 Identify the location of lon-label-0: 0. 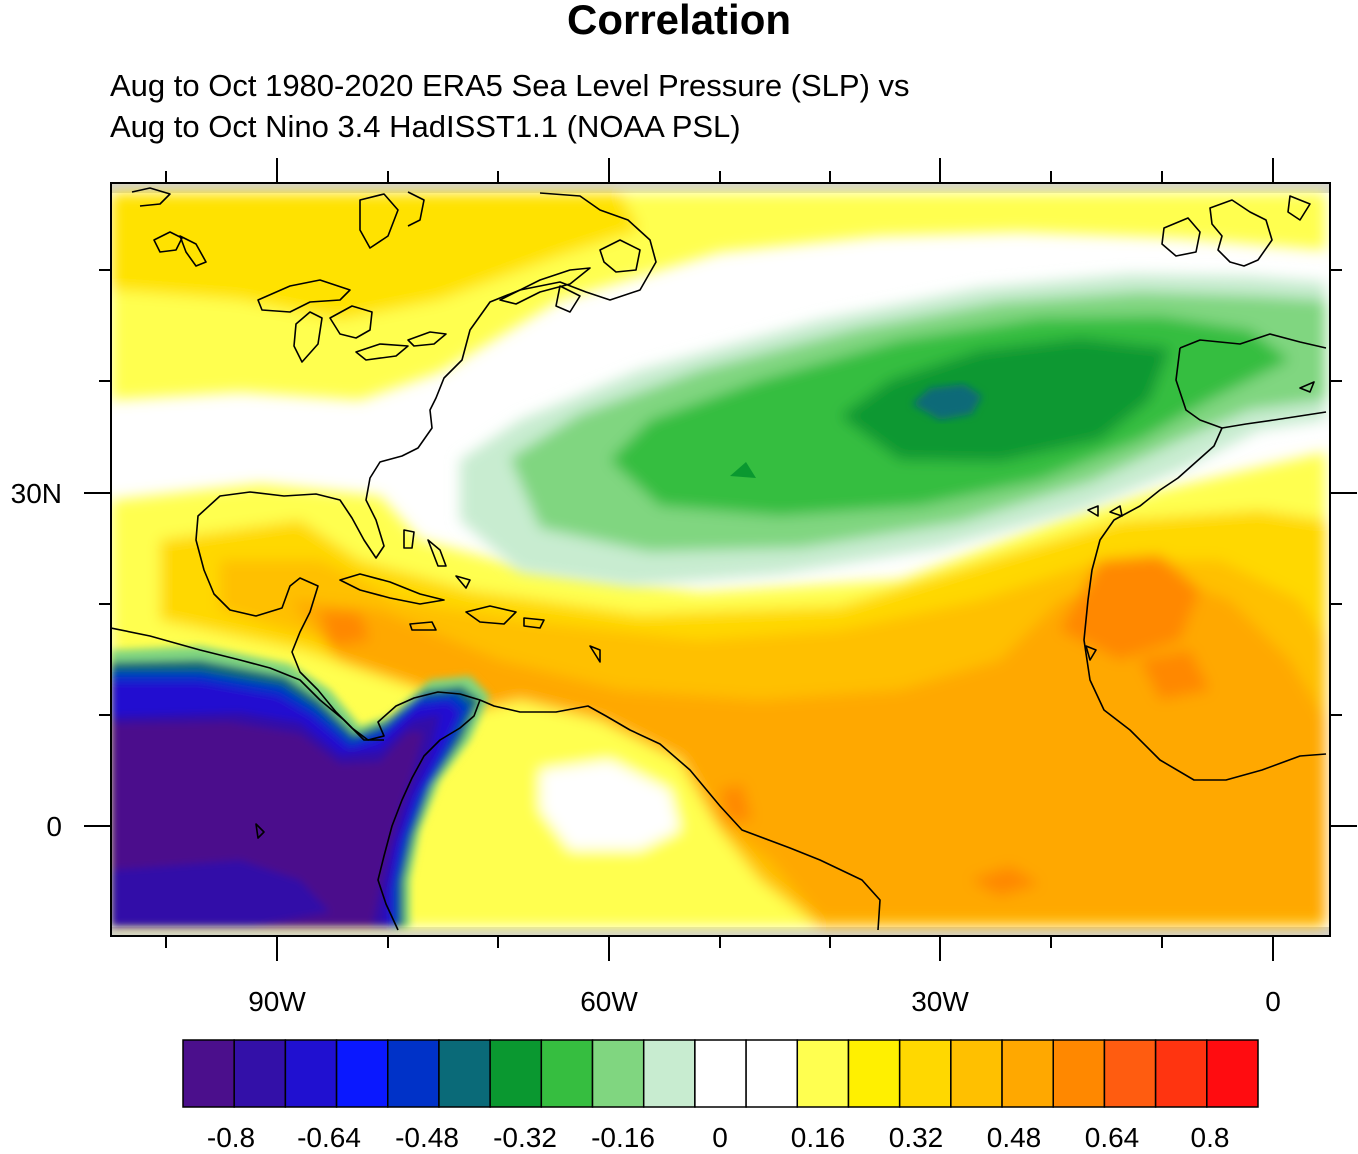
(1273, 1001).